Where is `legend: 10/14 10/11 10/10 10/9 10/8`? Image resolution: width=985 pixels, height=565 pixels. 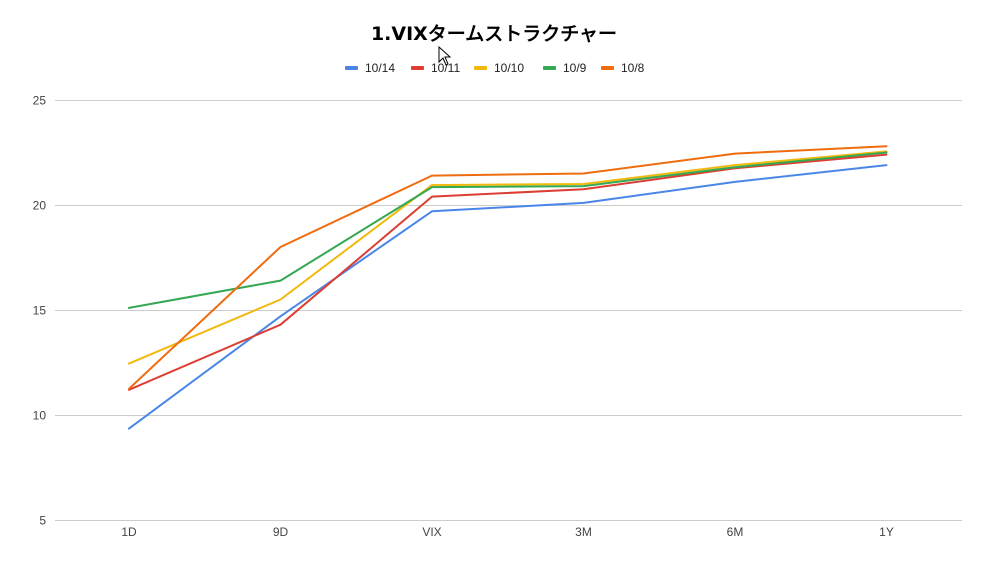 legend: 10/14 10/11 10/10 10/9 10/8 is located at coordinates (495, 68).